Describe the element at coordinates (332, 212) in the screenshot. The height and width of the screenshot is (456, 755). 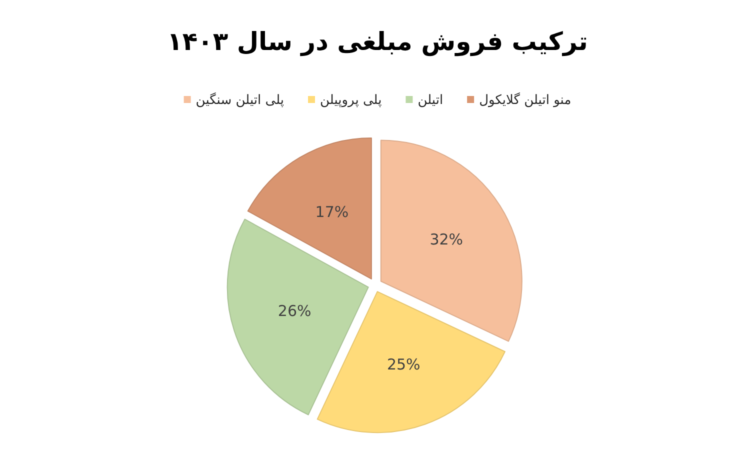
I see `data-label: 17%` at that location.